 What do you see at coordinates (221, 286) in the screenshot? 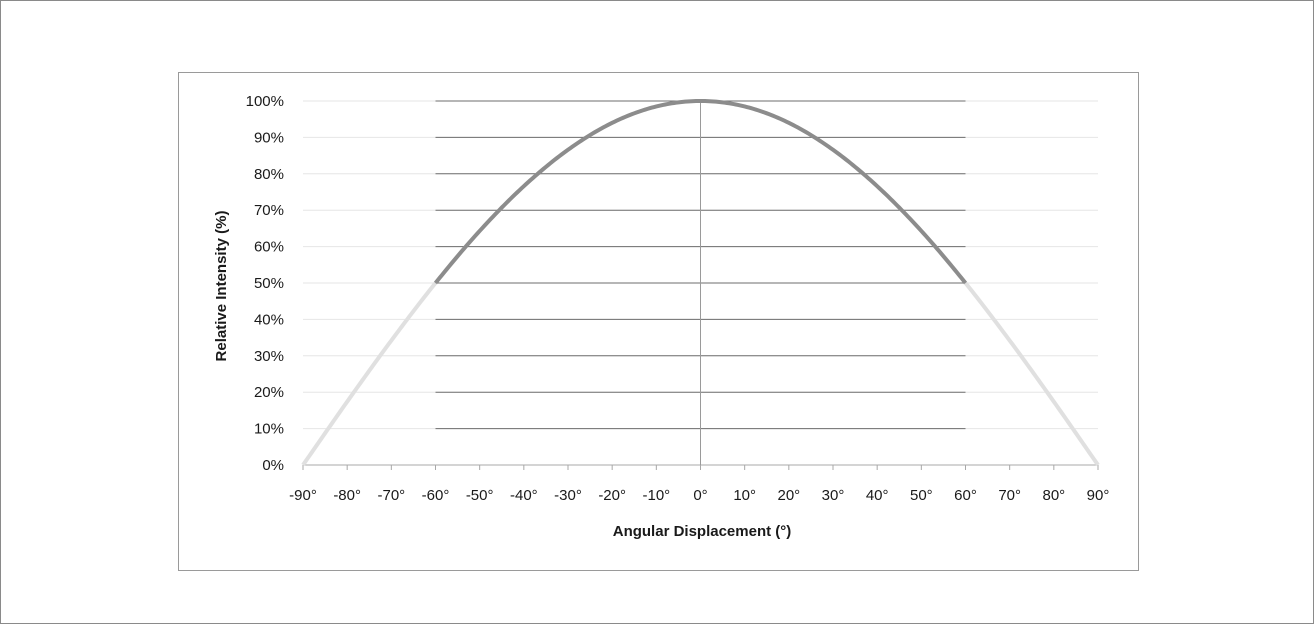
I see `y-axis-title: Relative Intensity (%)` at bounding box center [221, 286].